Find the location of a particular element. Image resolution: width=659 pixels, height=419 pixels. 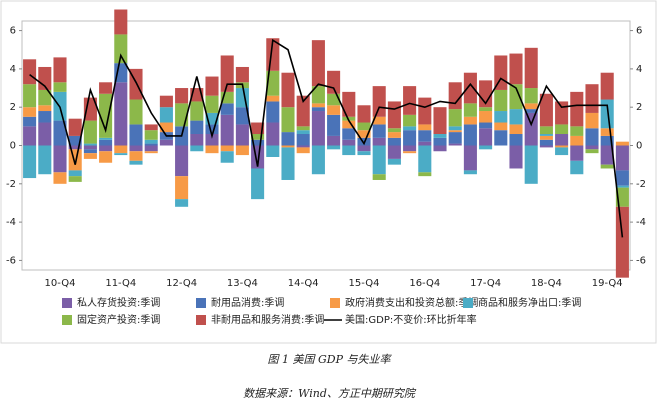

y2-tick-label: -2 is located at coordinates (641, 184).